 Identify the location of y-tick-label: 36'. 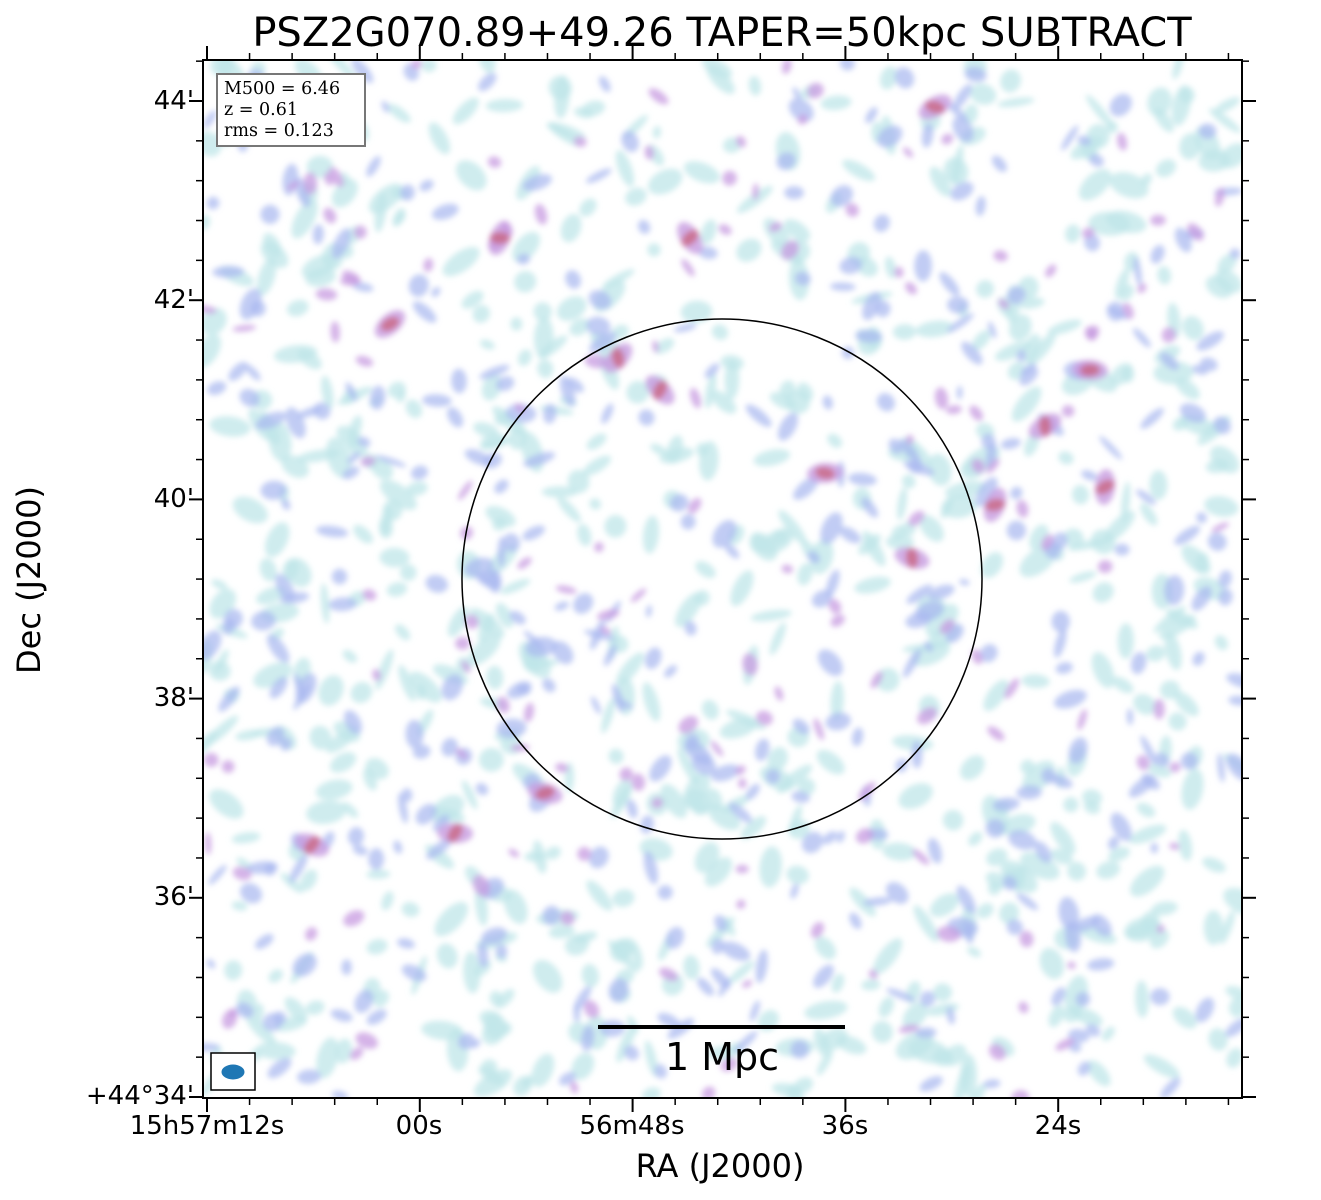
(173, 897).